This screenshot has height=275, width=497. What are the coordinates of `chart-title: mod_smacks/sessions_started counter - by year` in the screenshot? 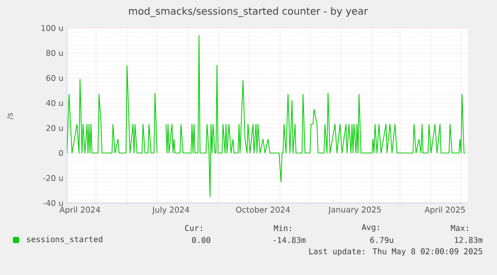 It's located at (248, 12).